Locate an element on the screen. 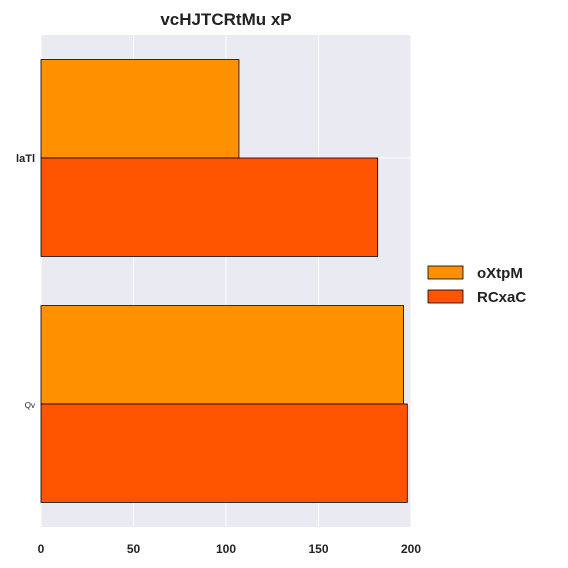  y-tick-label-1: Qv is located at coordinates (30, 405).